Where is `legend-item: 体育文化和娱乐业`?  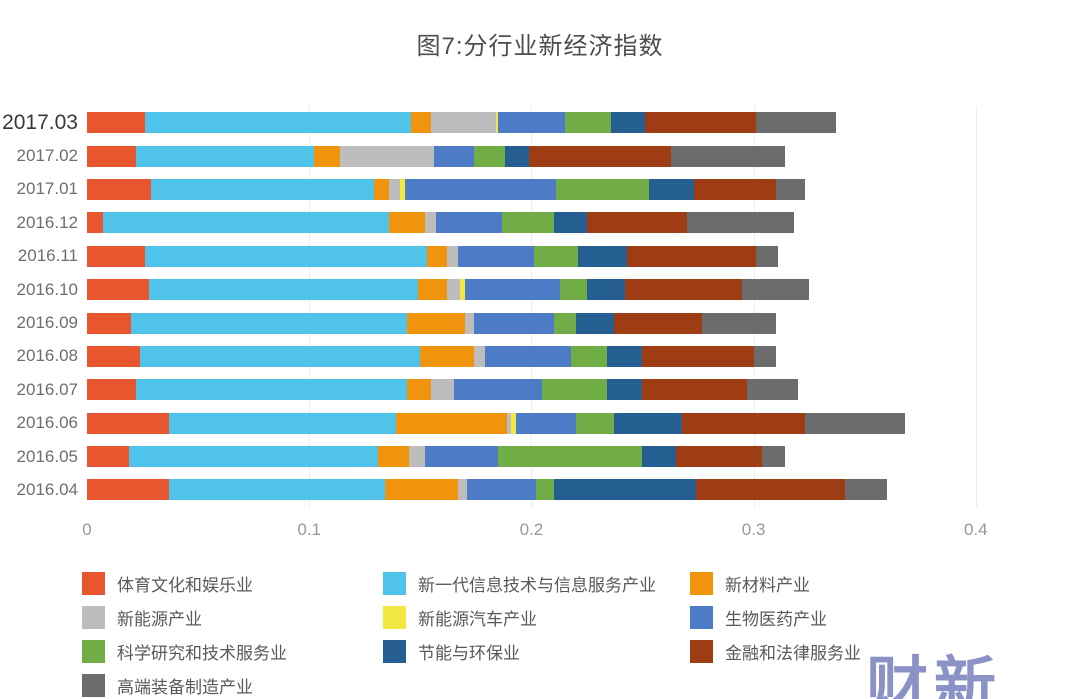
legend-item: 体育文化和娱乐业 is located at coordinates (232, 583).